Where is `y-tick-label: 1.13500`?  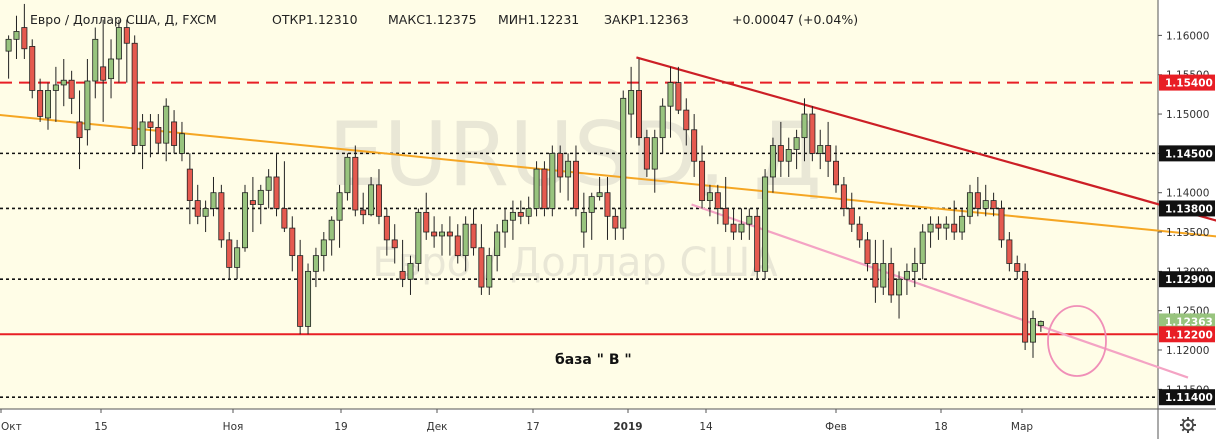
y-tick-label: 1.13500 is located at coordinates (1187, 233).